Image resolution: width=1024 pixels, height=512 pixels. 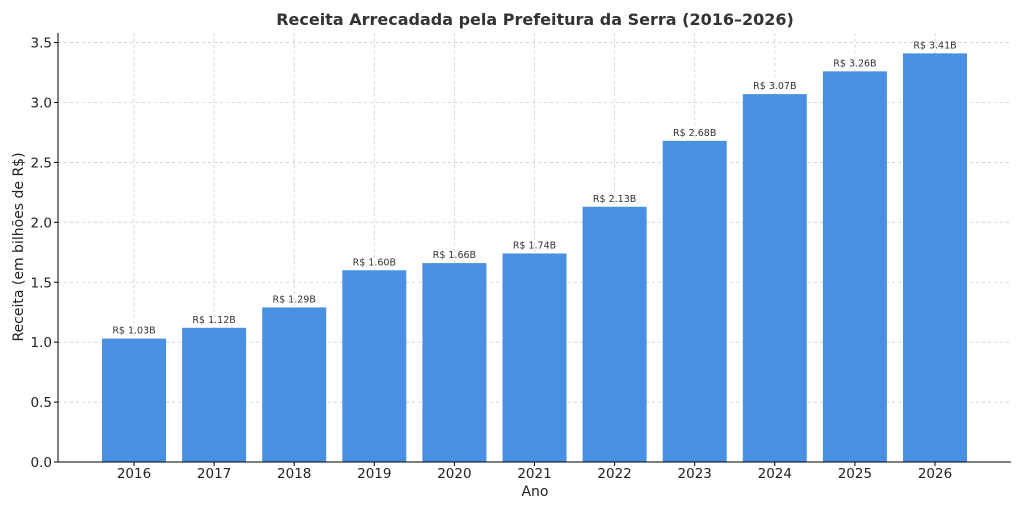 I want to click on x-tick-label: 2016, so click(x=134, y=474).